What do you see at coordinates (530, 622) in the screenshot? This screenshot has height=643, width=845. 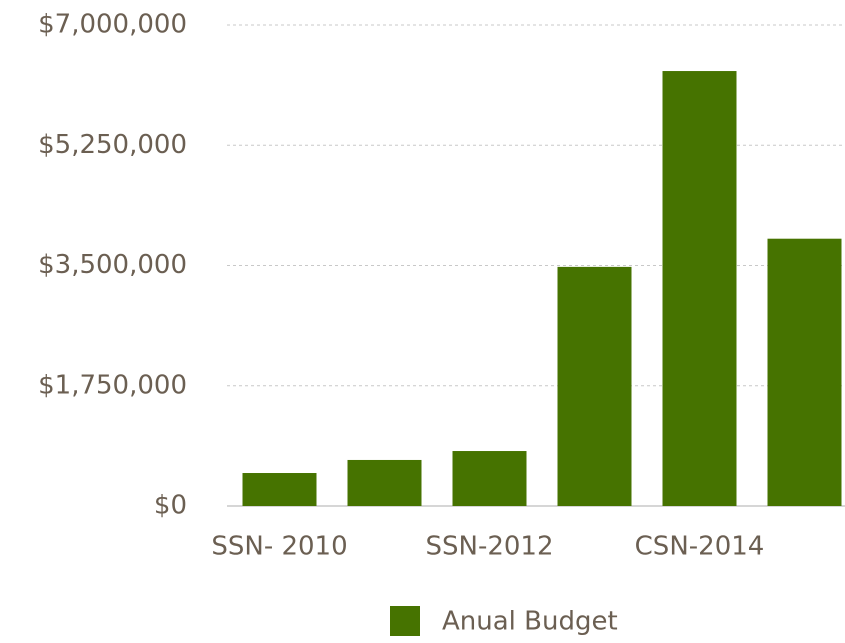 I see `legend-label: Anual Budget` at bounding box center [530, 622].